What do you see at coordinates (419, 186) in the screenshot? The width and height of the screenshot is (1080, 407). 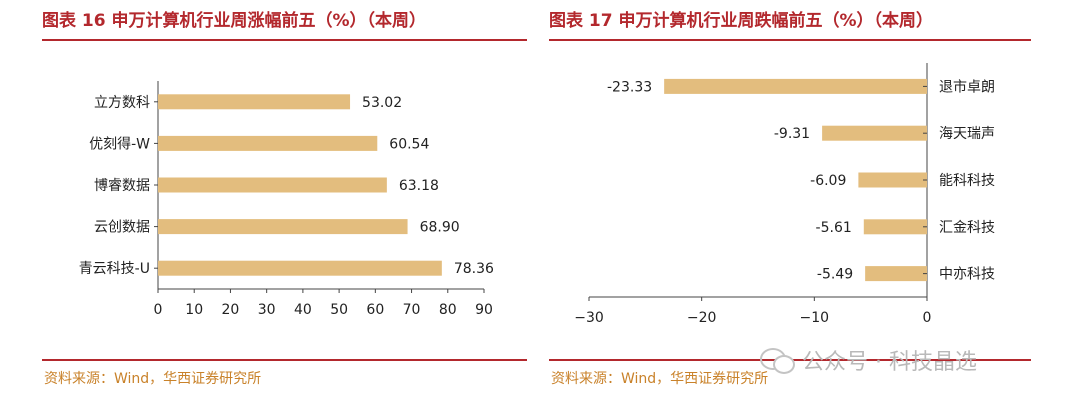 I see `chart16-value-label: 63.18` at bounding box center [419, 186].